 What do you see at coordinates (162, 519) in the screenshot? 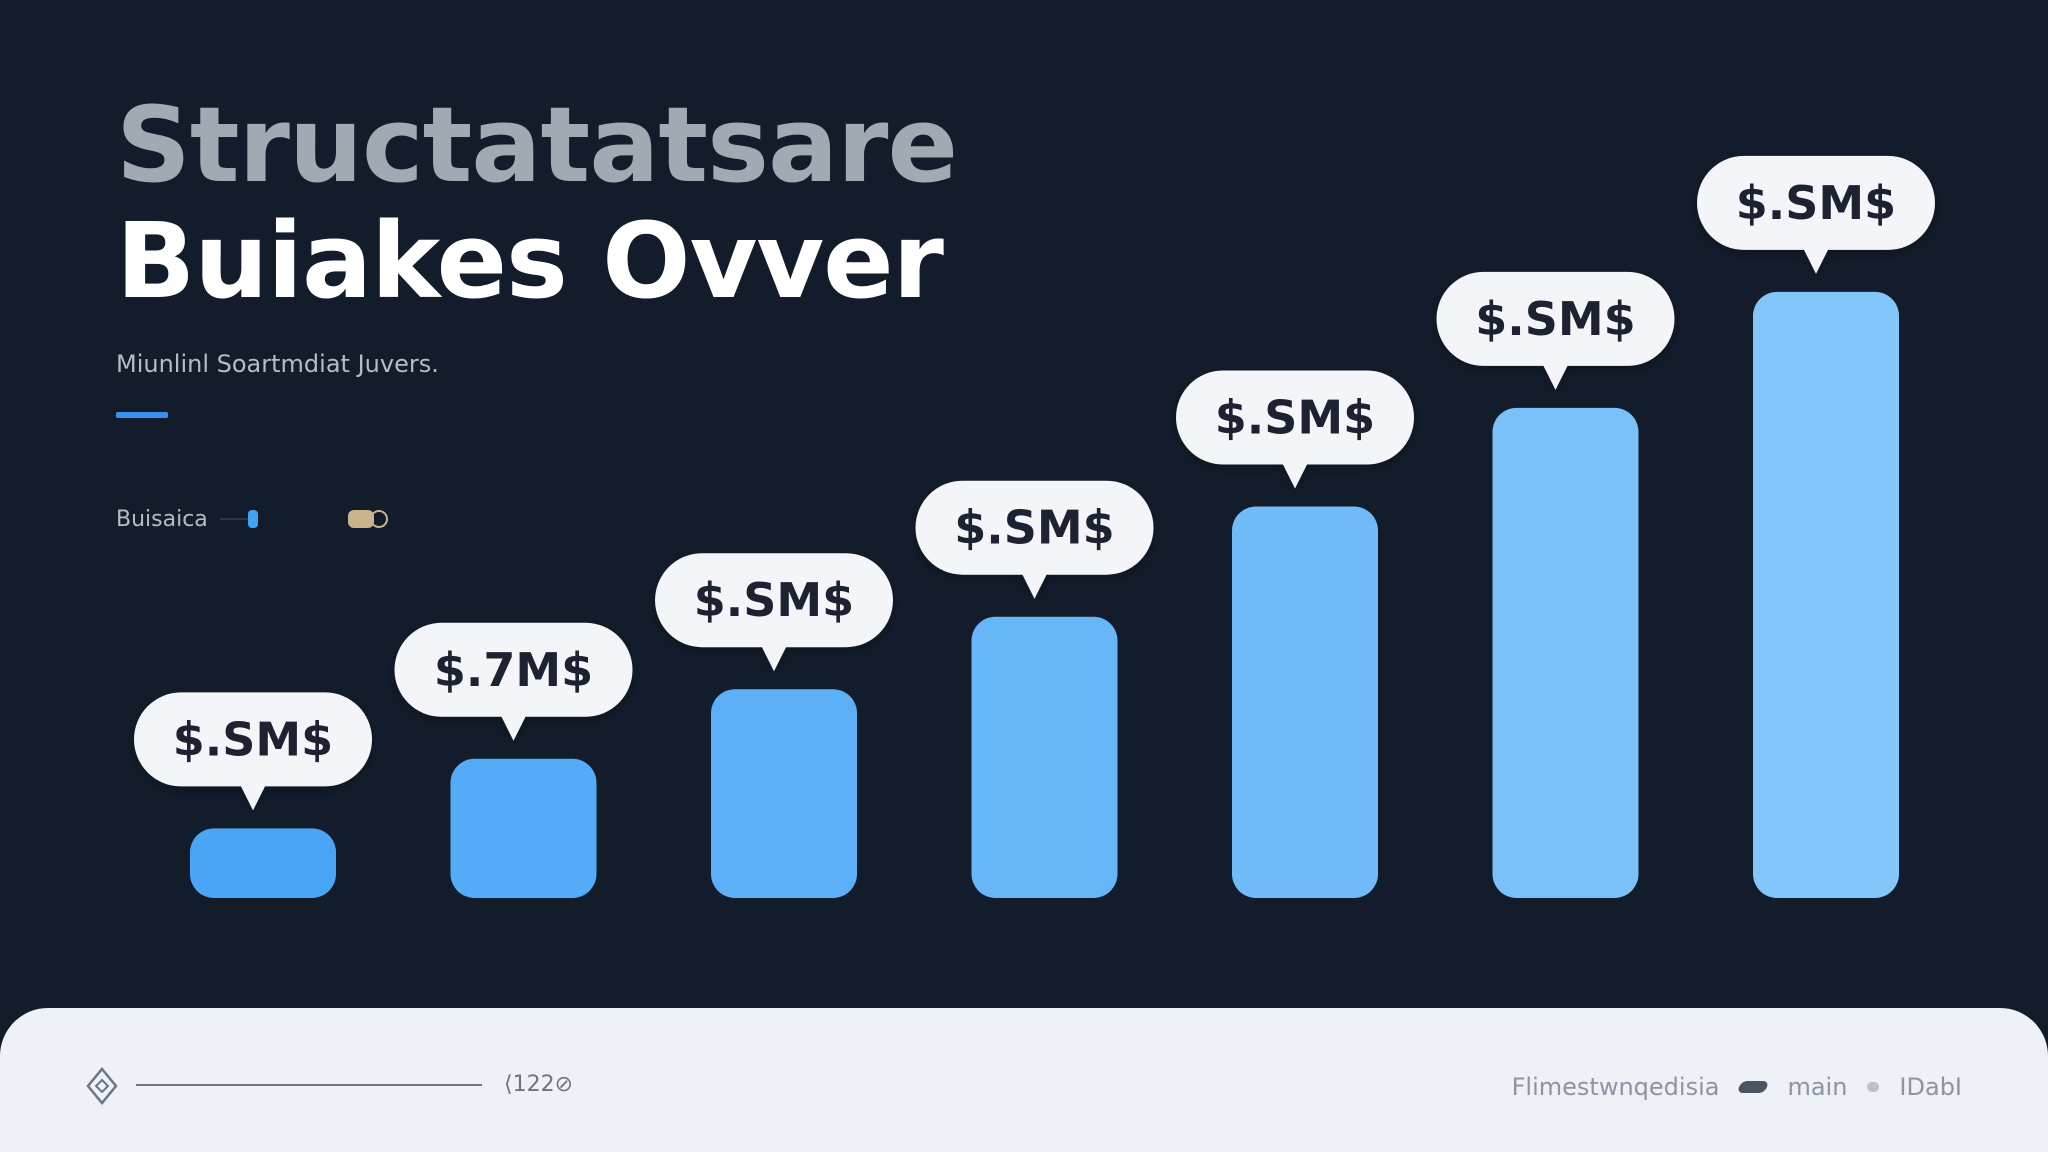
I see `legend-label: Buisaica` at bounding box center [162, 519].